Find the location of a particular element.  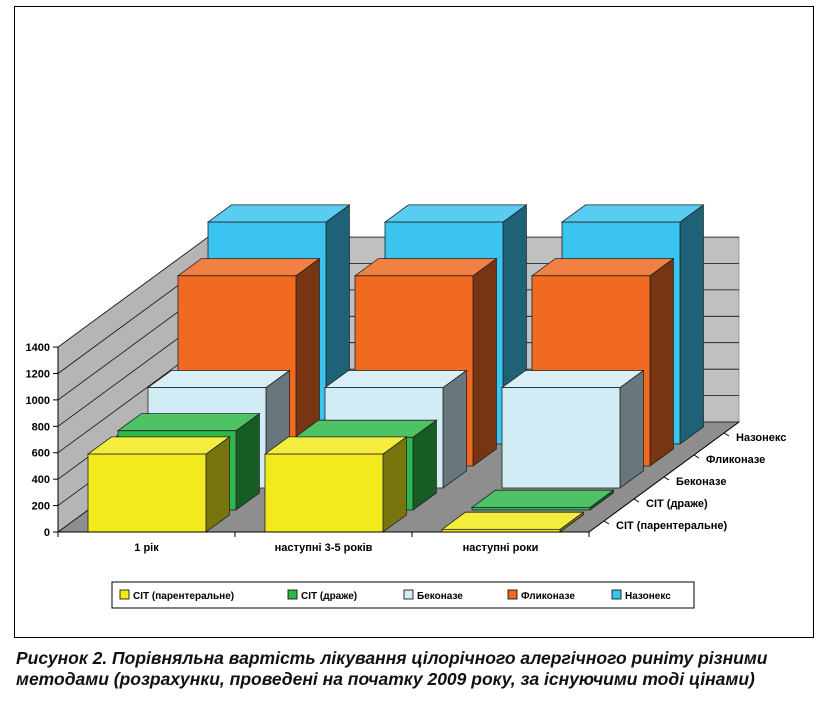

depth-axis-label: Беконазе is located at coordinates (701, 482).